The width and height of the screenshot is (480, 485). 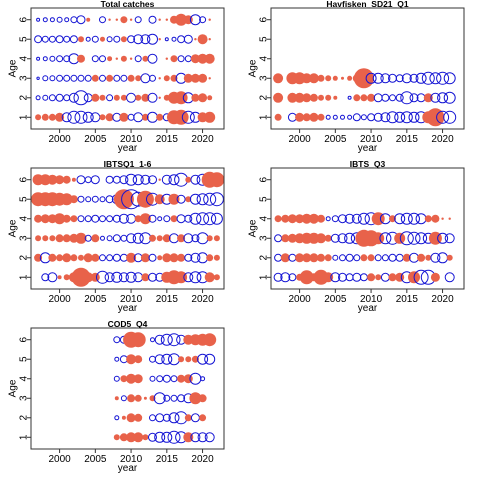 I want to click on y-tick-label: 3, so click(x=24, y=398).